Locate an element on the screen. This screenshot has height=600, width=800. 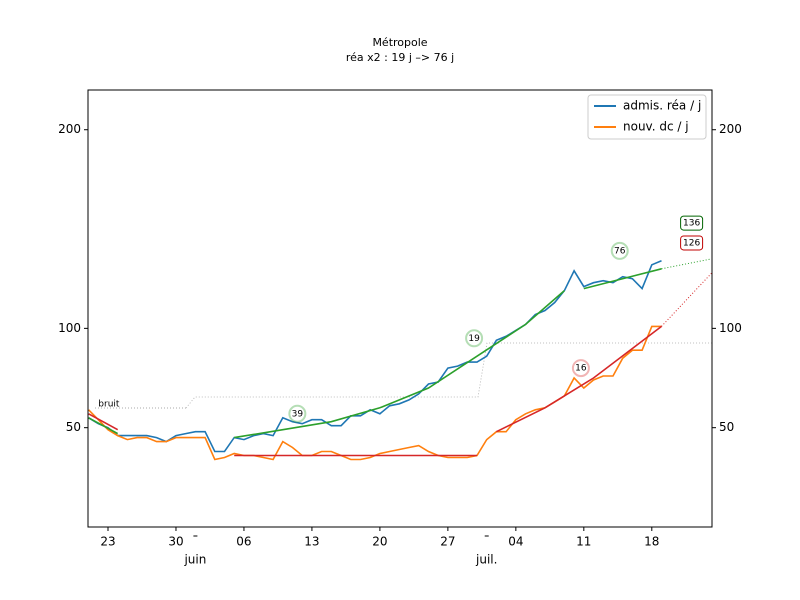
x-tick-label: 20 is located at coordinates (379, 542).